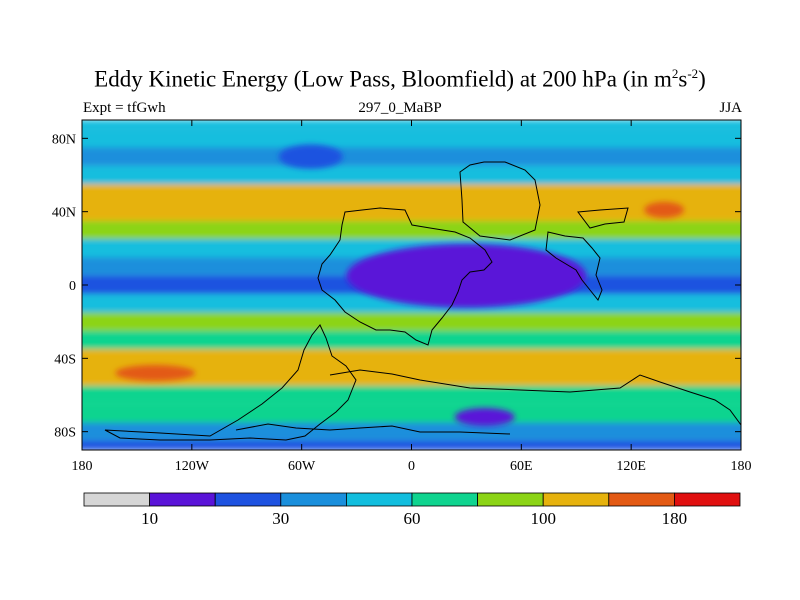 This screenshot has width=800, height=600. What do you see at coordinates (411, 376) in the screenshot?
I see `band-lat--50` at bounding box center [411, 376].